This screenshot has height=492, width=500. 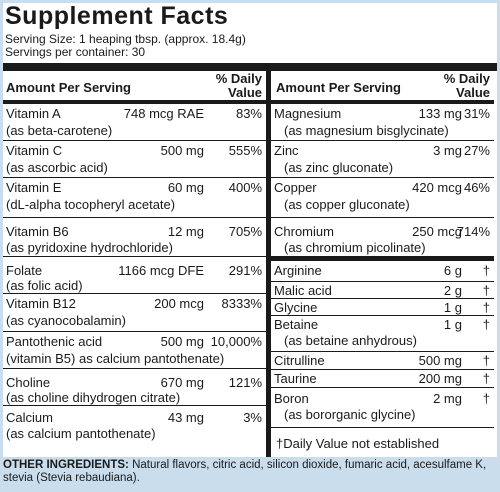 I want to click on column-divider, so click(x=268, y=264).